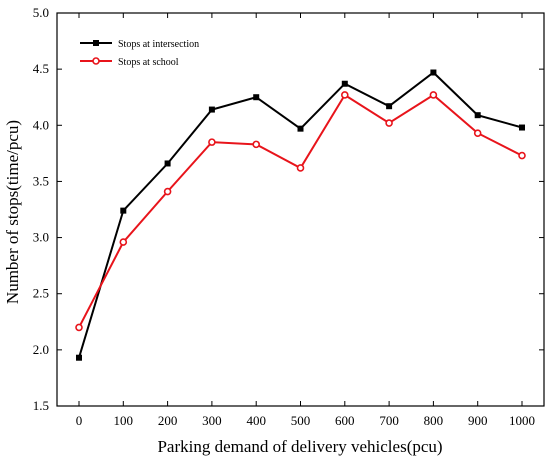 This screenshot has width=550, height=461. What do you see at coordinates (301, 420) in the screenshot?
I see `x-tick-label: 500` at bounding box center [301, 420].